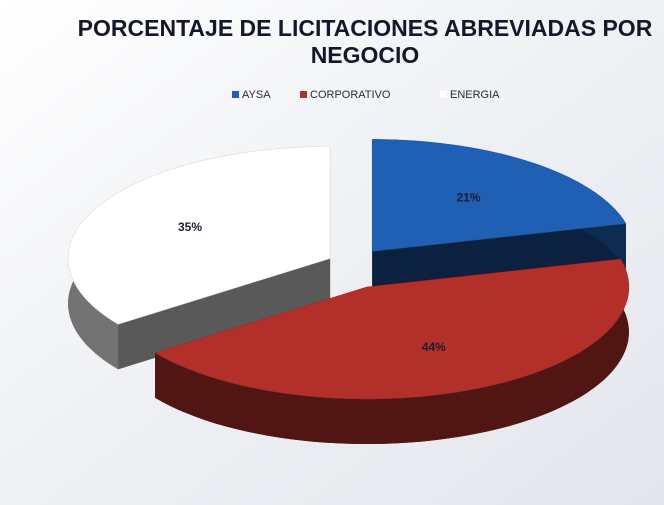 This screenshot has height=505, width=664. Describe the element at coordinates (475, 95) in the screenshot. I see `legend-label: ENERGIA` at that location.